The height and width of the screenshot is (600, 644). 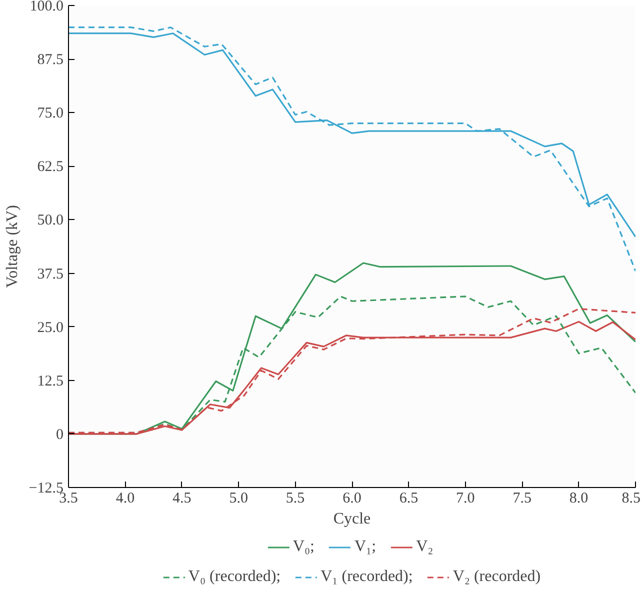 I want to click on y-tick-label: 37.5, so click(x=50, y=274).